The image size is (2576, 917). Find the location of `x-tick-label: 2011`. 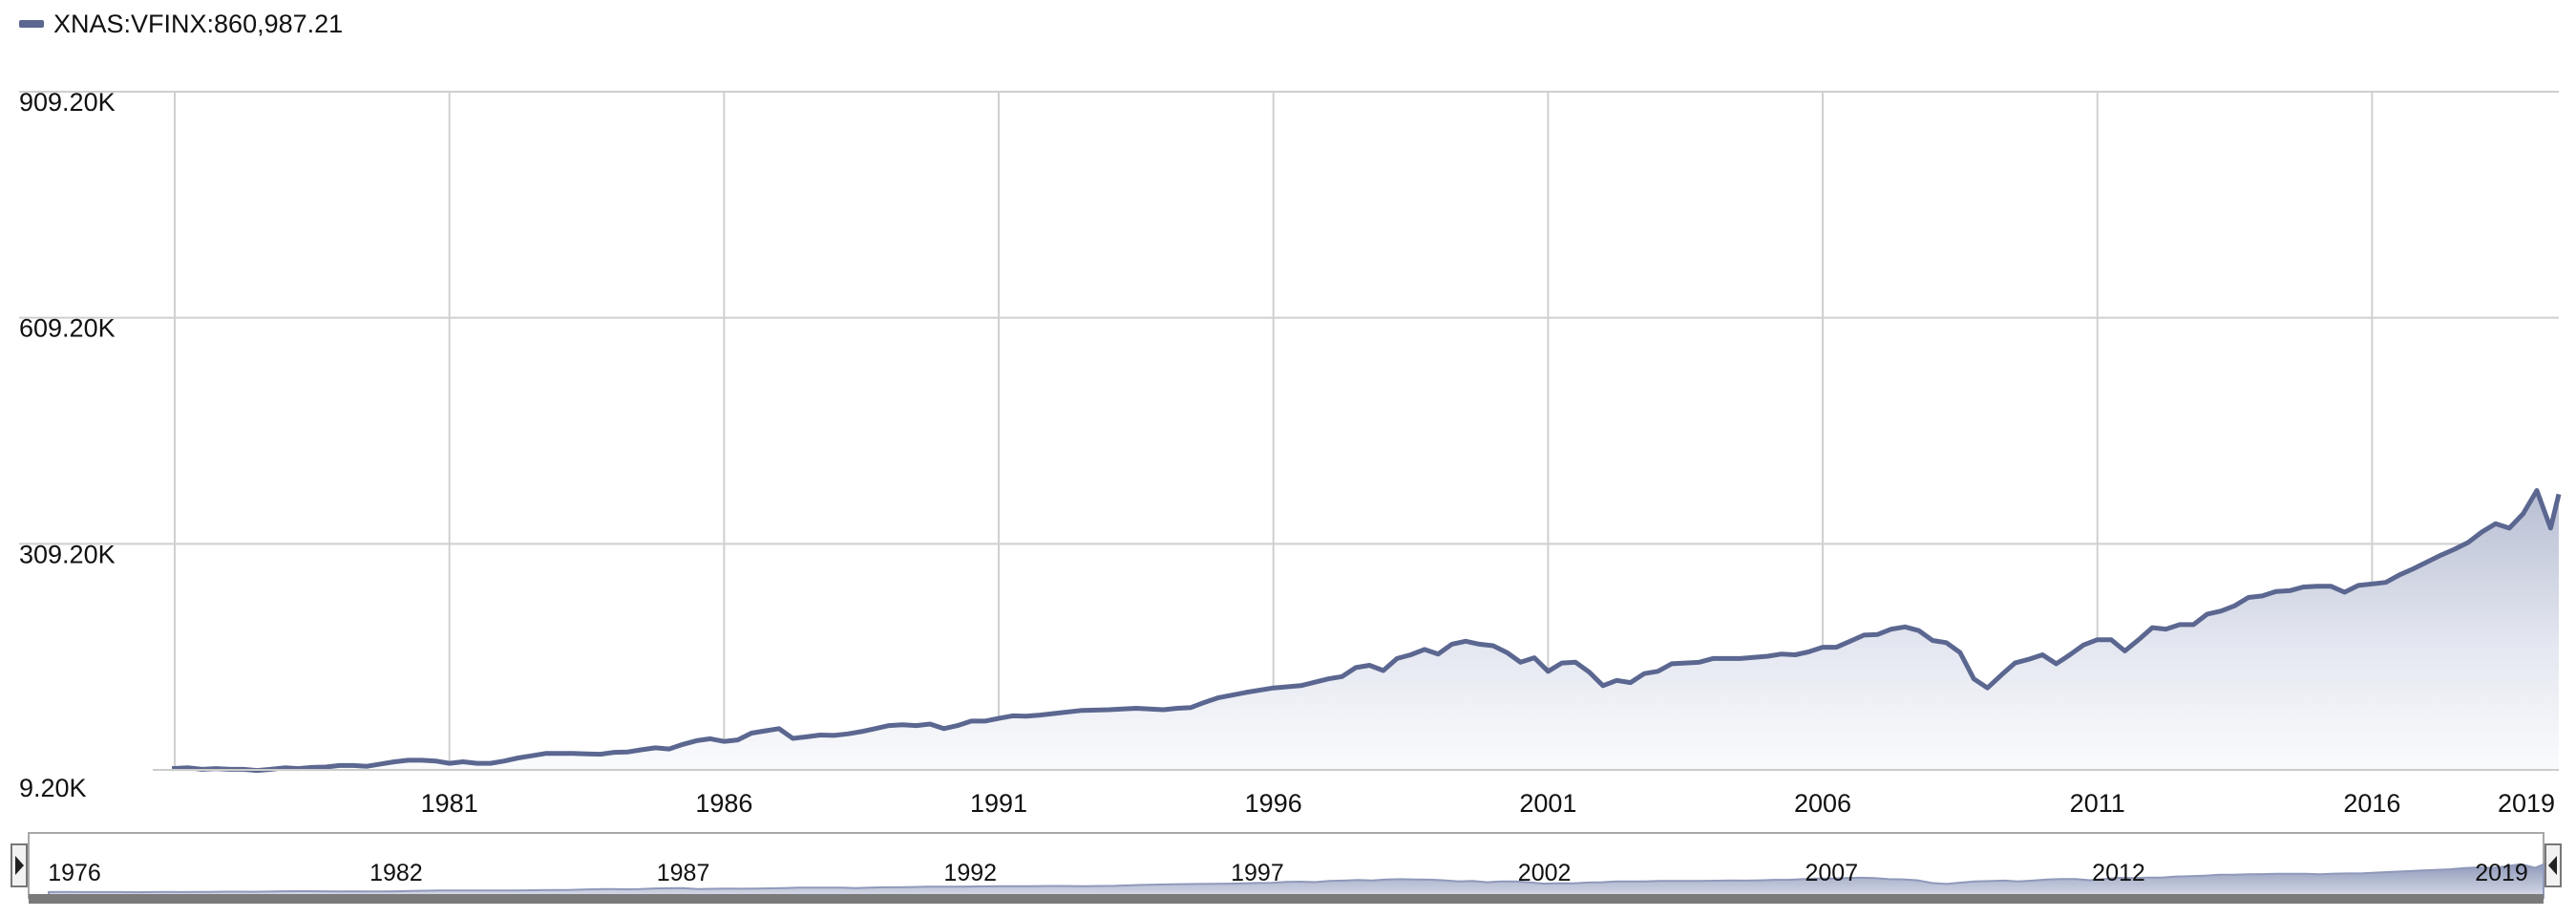

x-tick-label: 2011 is located at coordinates (2097, 804).